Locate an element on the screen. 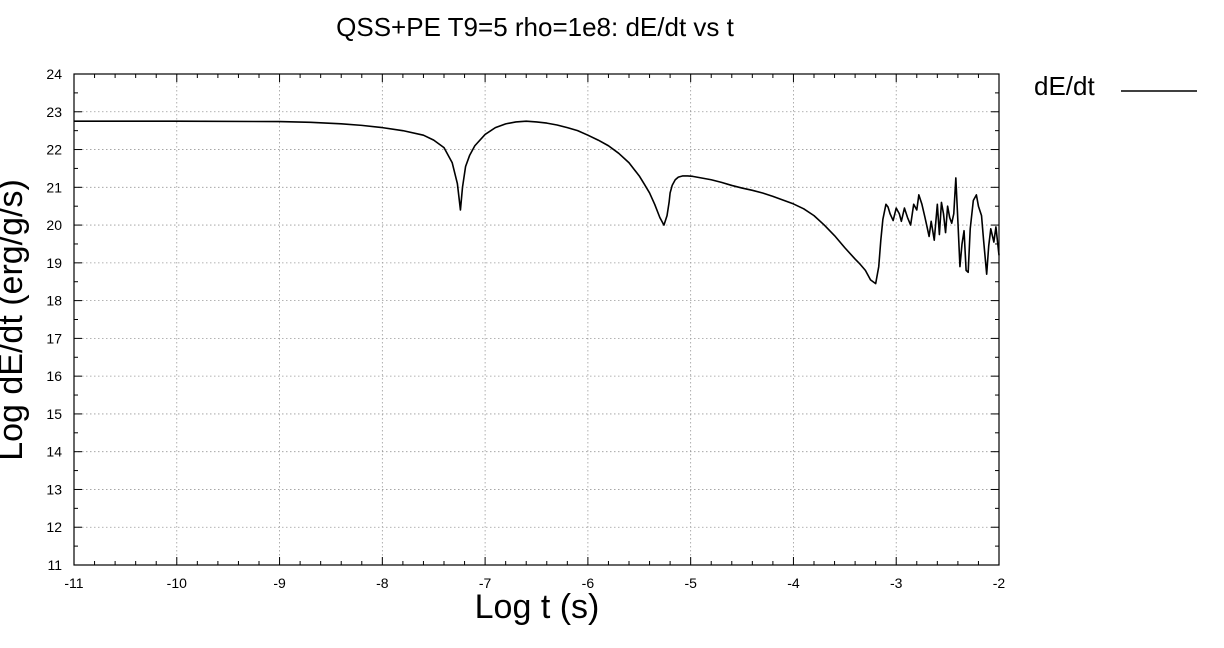 This screenshot has width=1224, height=648. y-tick-label: 12 is located at coordinates (54, 527).